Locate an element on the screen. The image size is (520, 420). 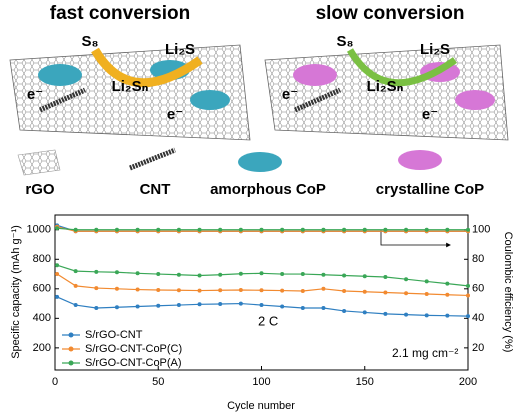
y2-tick-label: 20 is located at coordinates (478, 348).